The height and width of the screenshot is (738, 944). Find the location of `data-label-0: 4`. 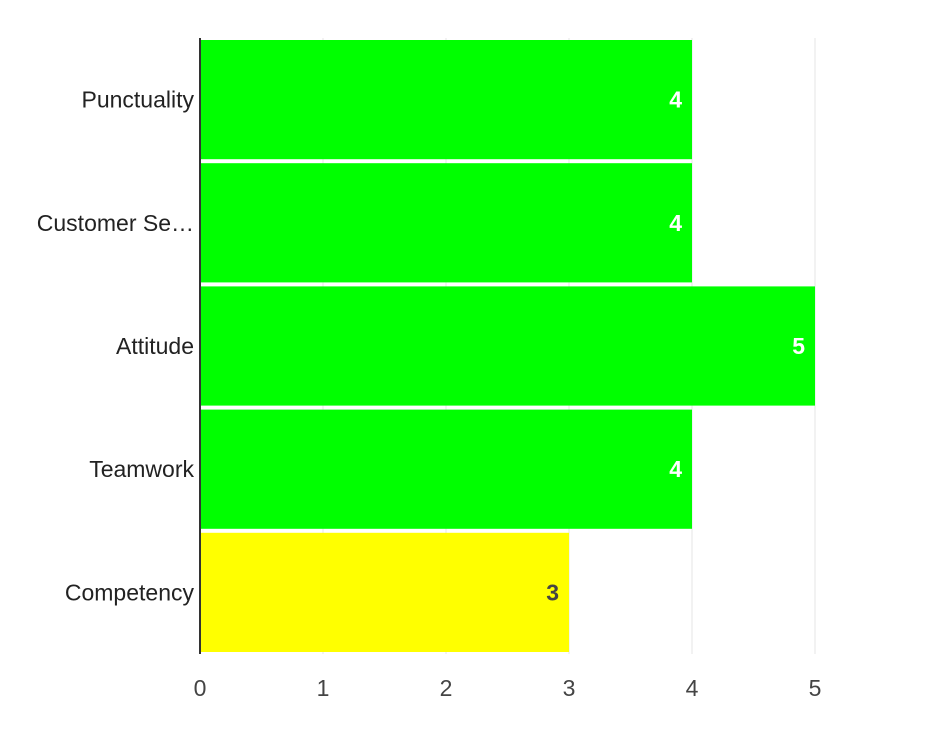

data-label-0: 4 is located at coordinates (675, 100).